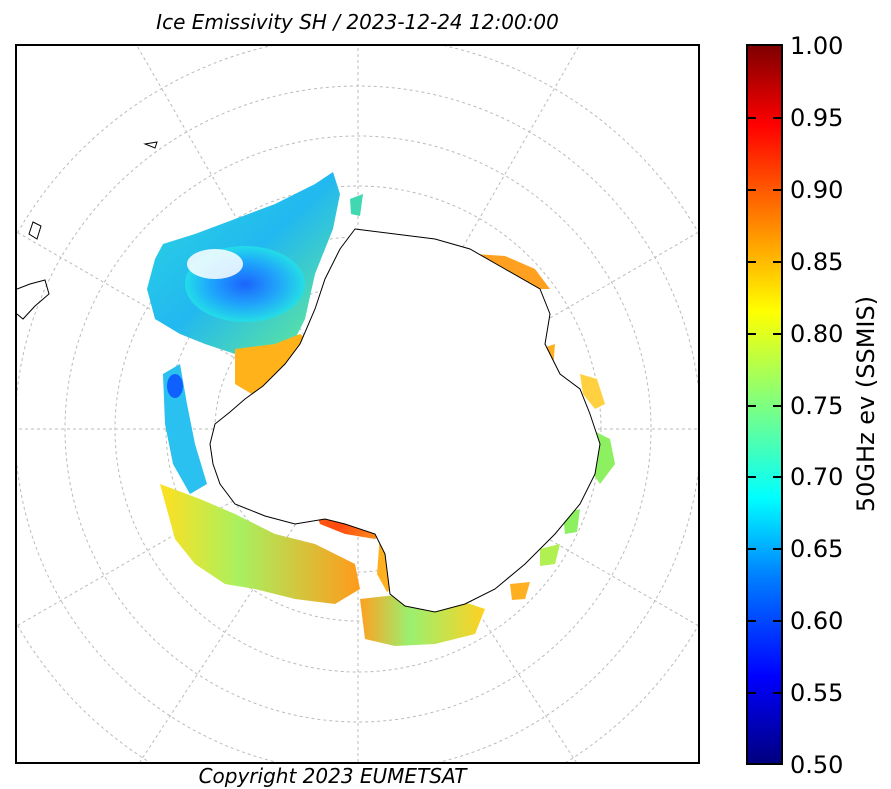 This screenshot has width=891, height=789. What do you see at coordinates (866, 404) in the screenshot?
I see `colorbar-label: 50GHz ev (SSMIS)` at bounding box center [866, 404].